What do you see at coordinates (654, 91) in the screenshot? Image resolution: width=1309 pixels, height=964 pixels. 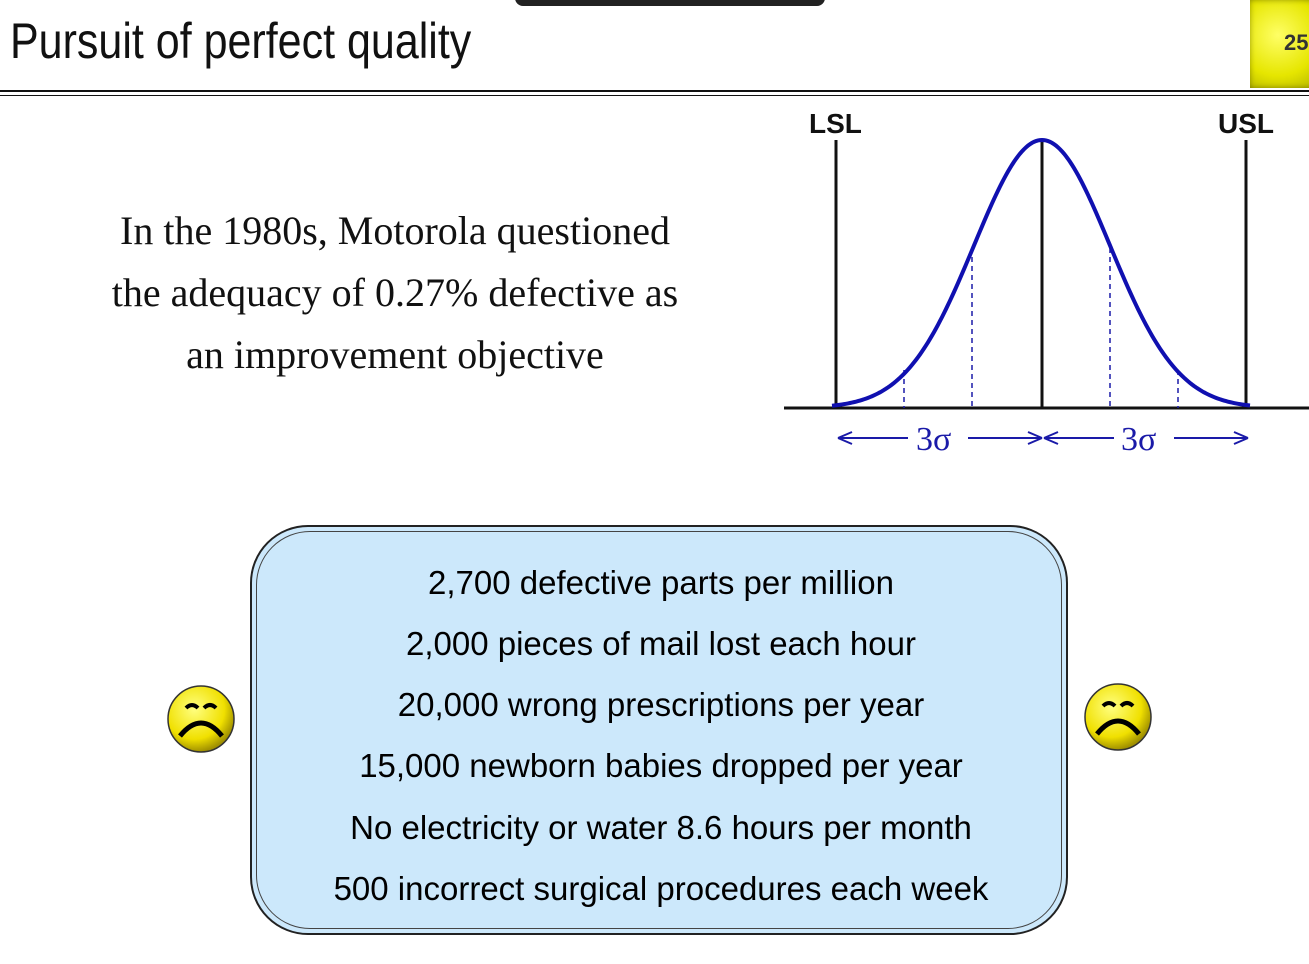 I see `title-divider` at bounding box center [654, 91].